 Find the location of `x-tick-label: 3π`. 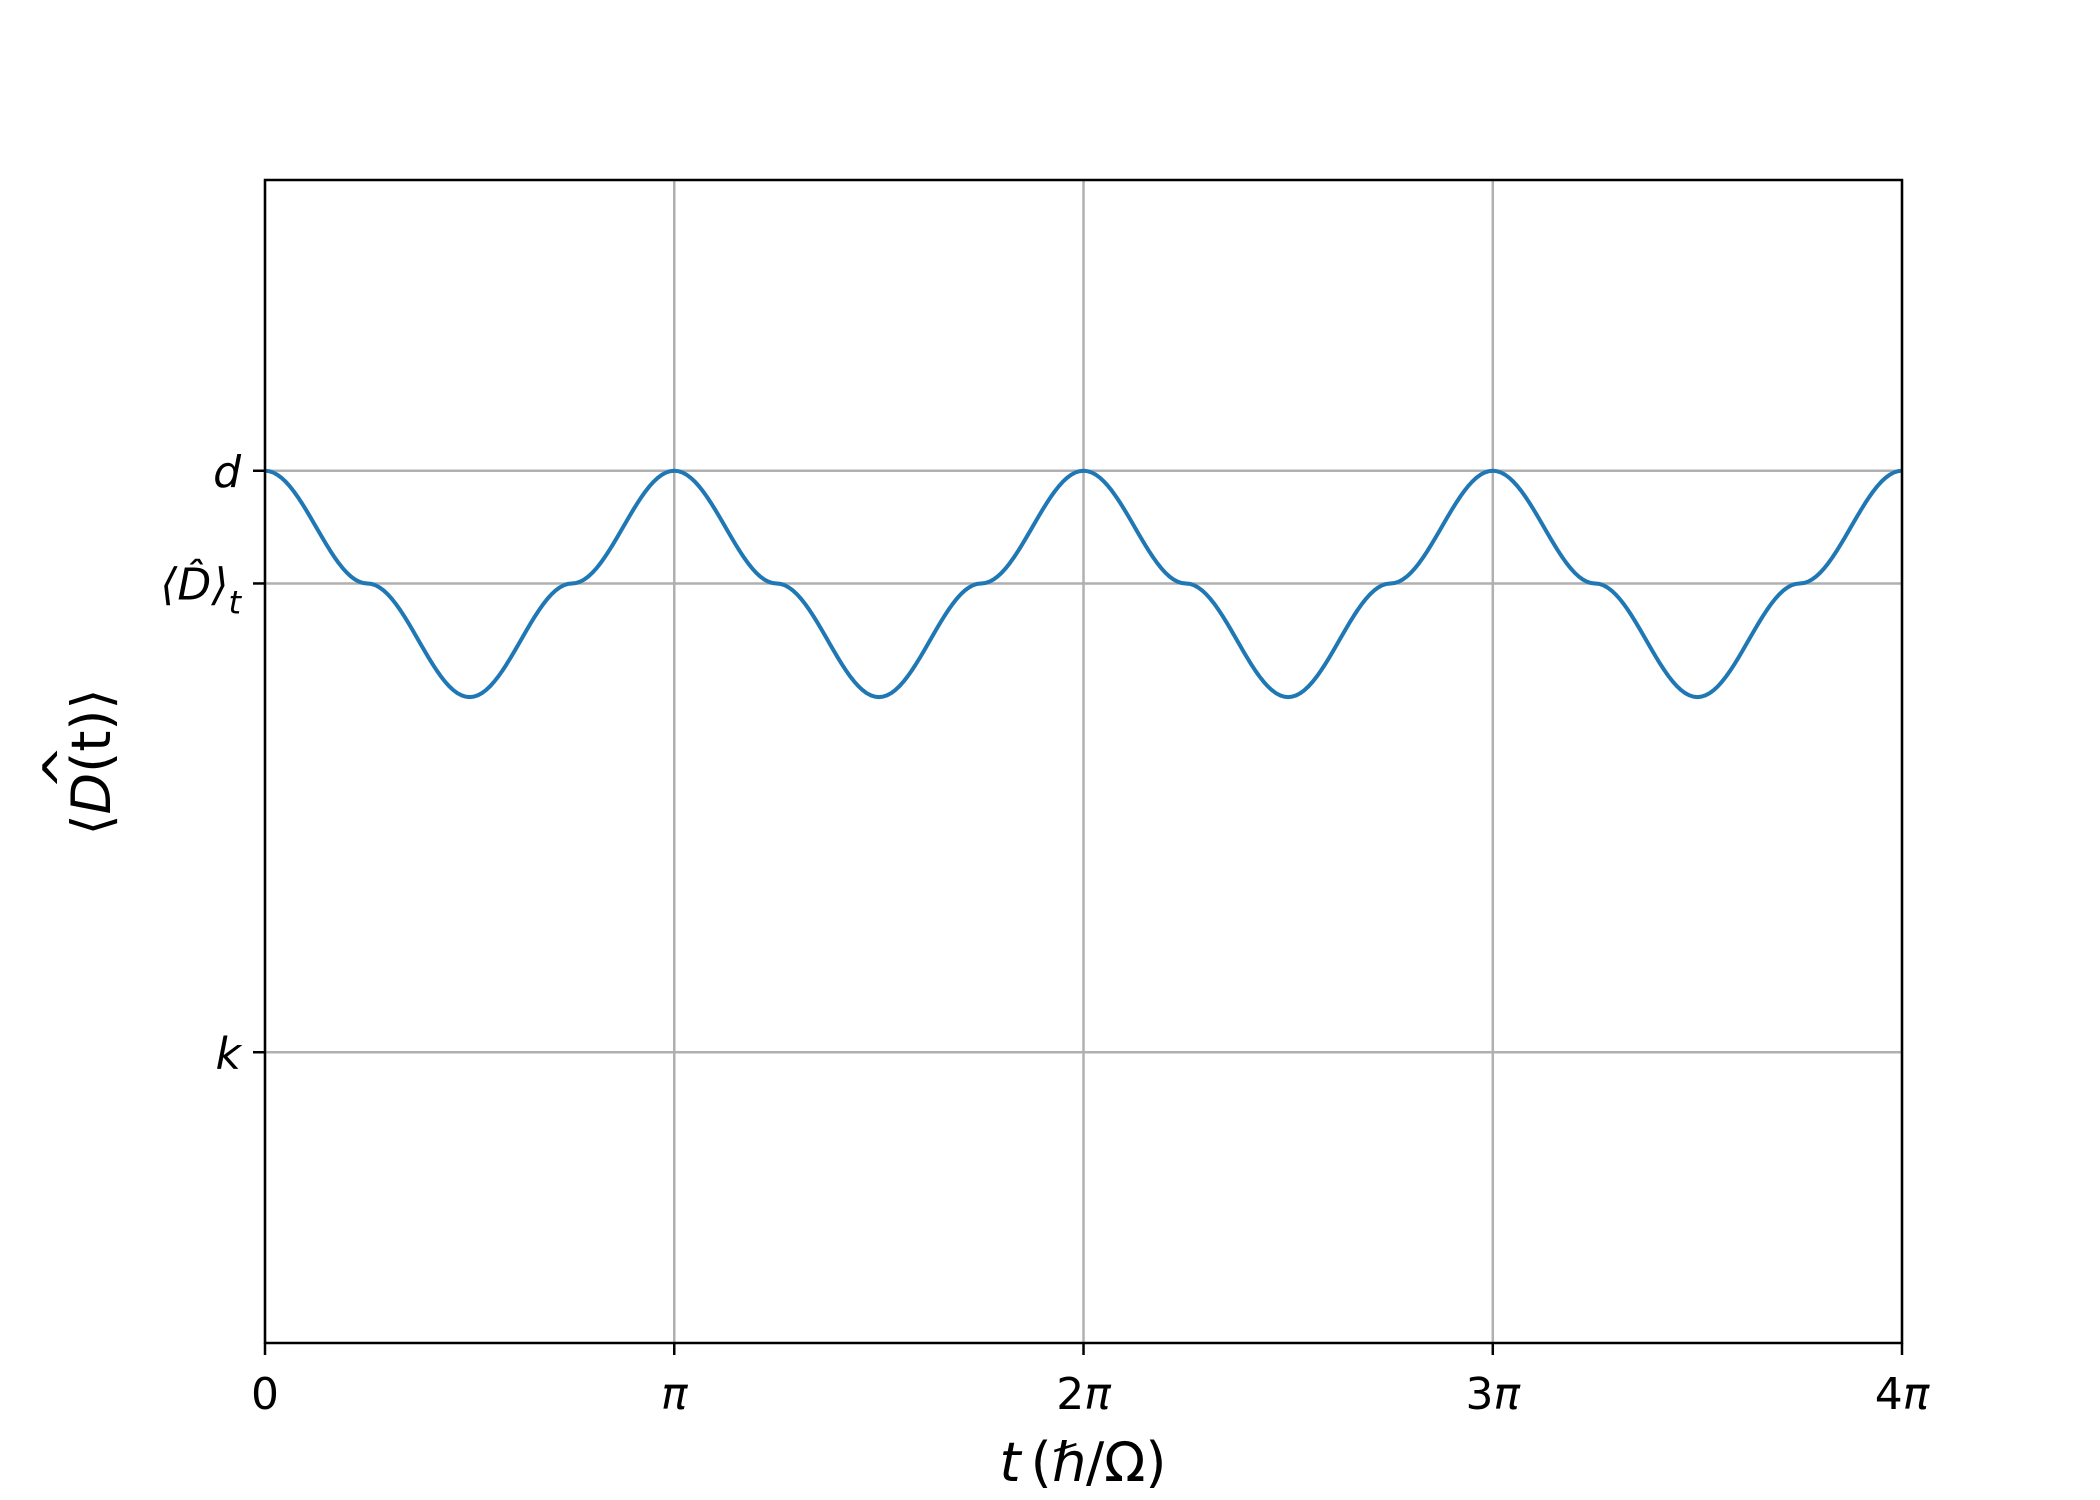

x-tick-label: 3π is located at coordinates (1494, 1394).